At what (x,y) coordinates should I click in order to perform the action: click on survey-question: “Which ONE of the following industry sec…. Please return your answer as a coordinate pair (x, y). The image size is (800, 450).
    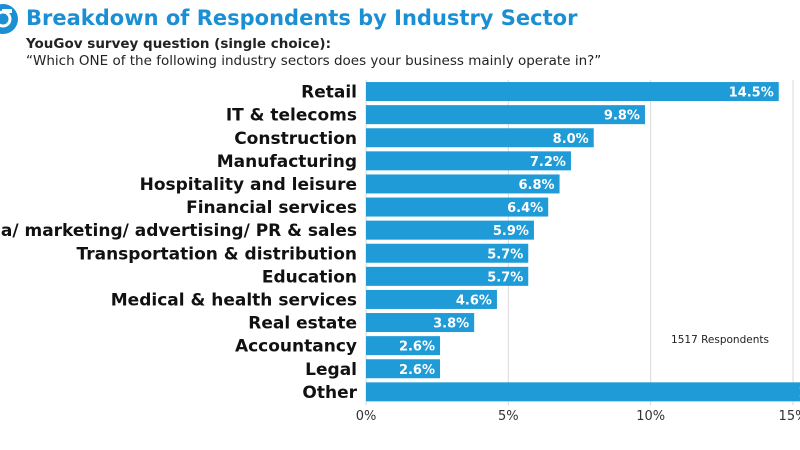
    Looking at the image, I should click on (314, 61).